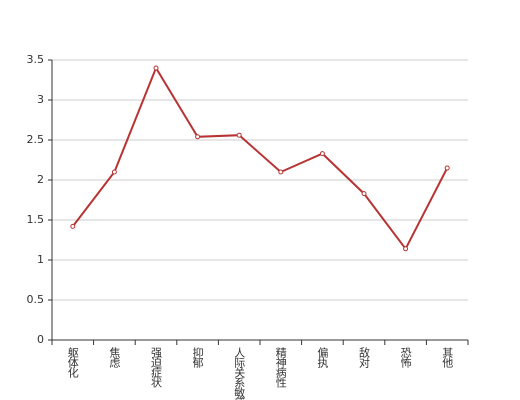 The height and width of the screenshot is (400, 520). I want to click on x-tick-label: 抑郁, so click(197, 357).